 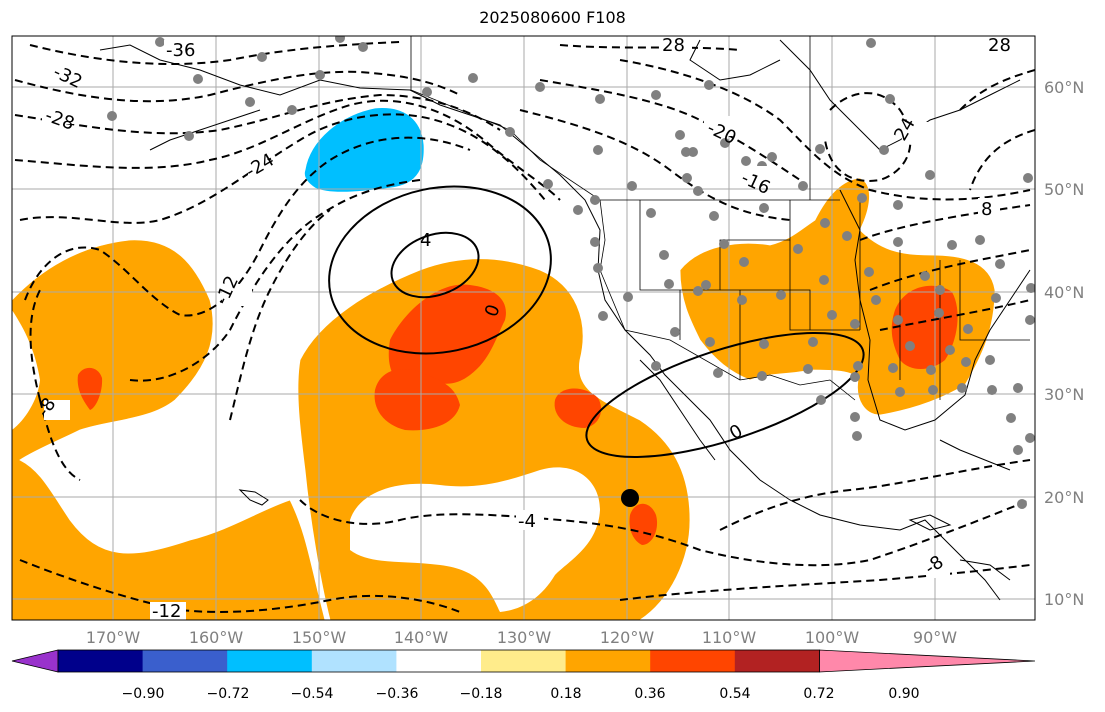 I want to click on lat-label: 20°N, so click(x=1064, y=497).